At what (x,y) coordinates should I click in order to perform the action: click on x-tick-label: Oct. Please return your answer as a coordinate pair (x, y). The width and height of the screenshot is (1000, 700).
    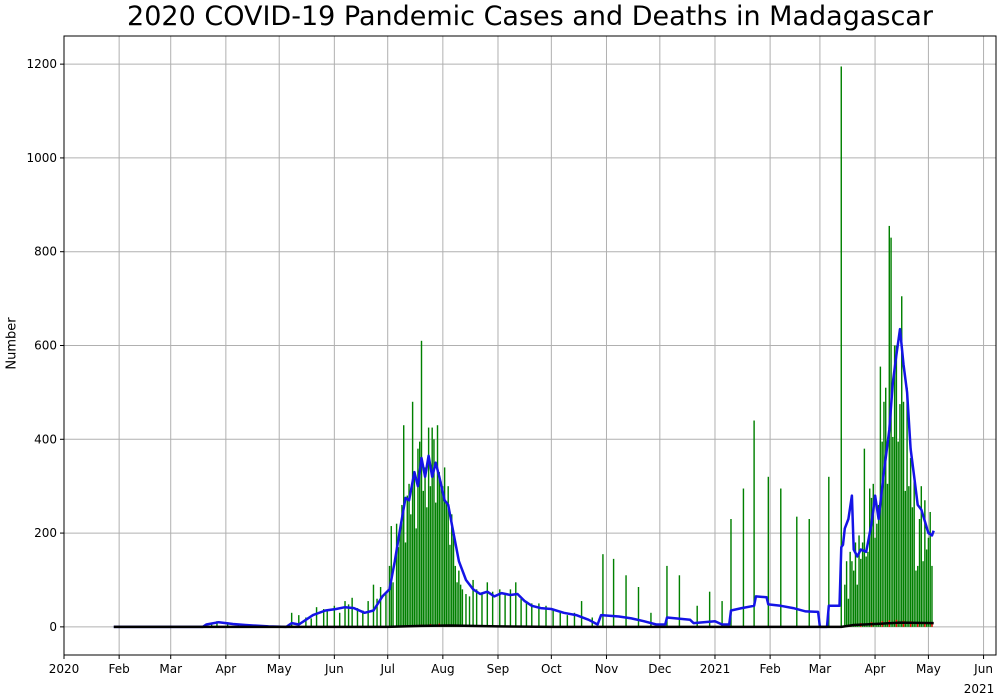
    Looking at the image, I should click on (551, 669).